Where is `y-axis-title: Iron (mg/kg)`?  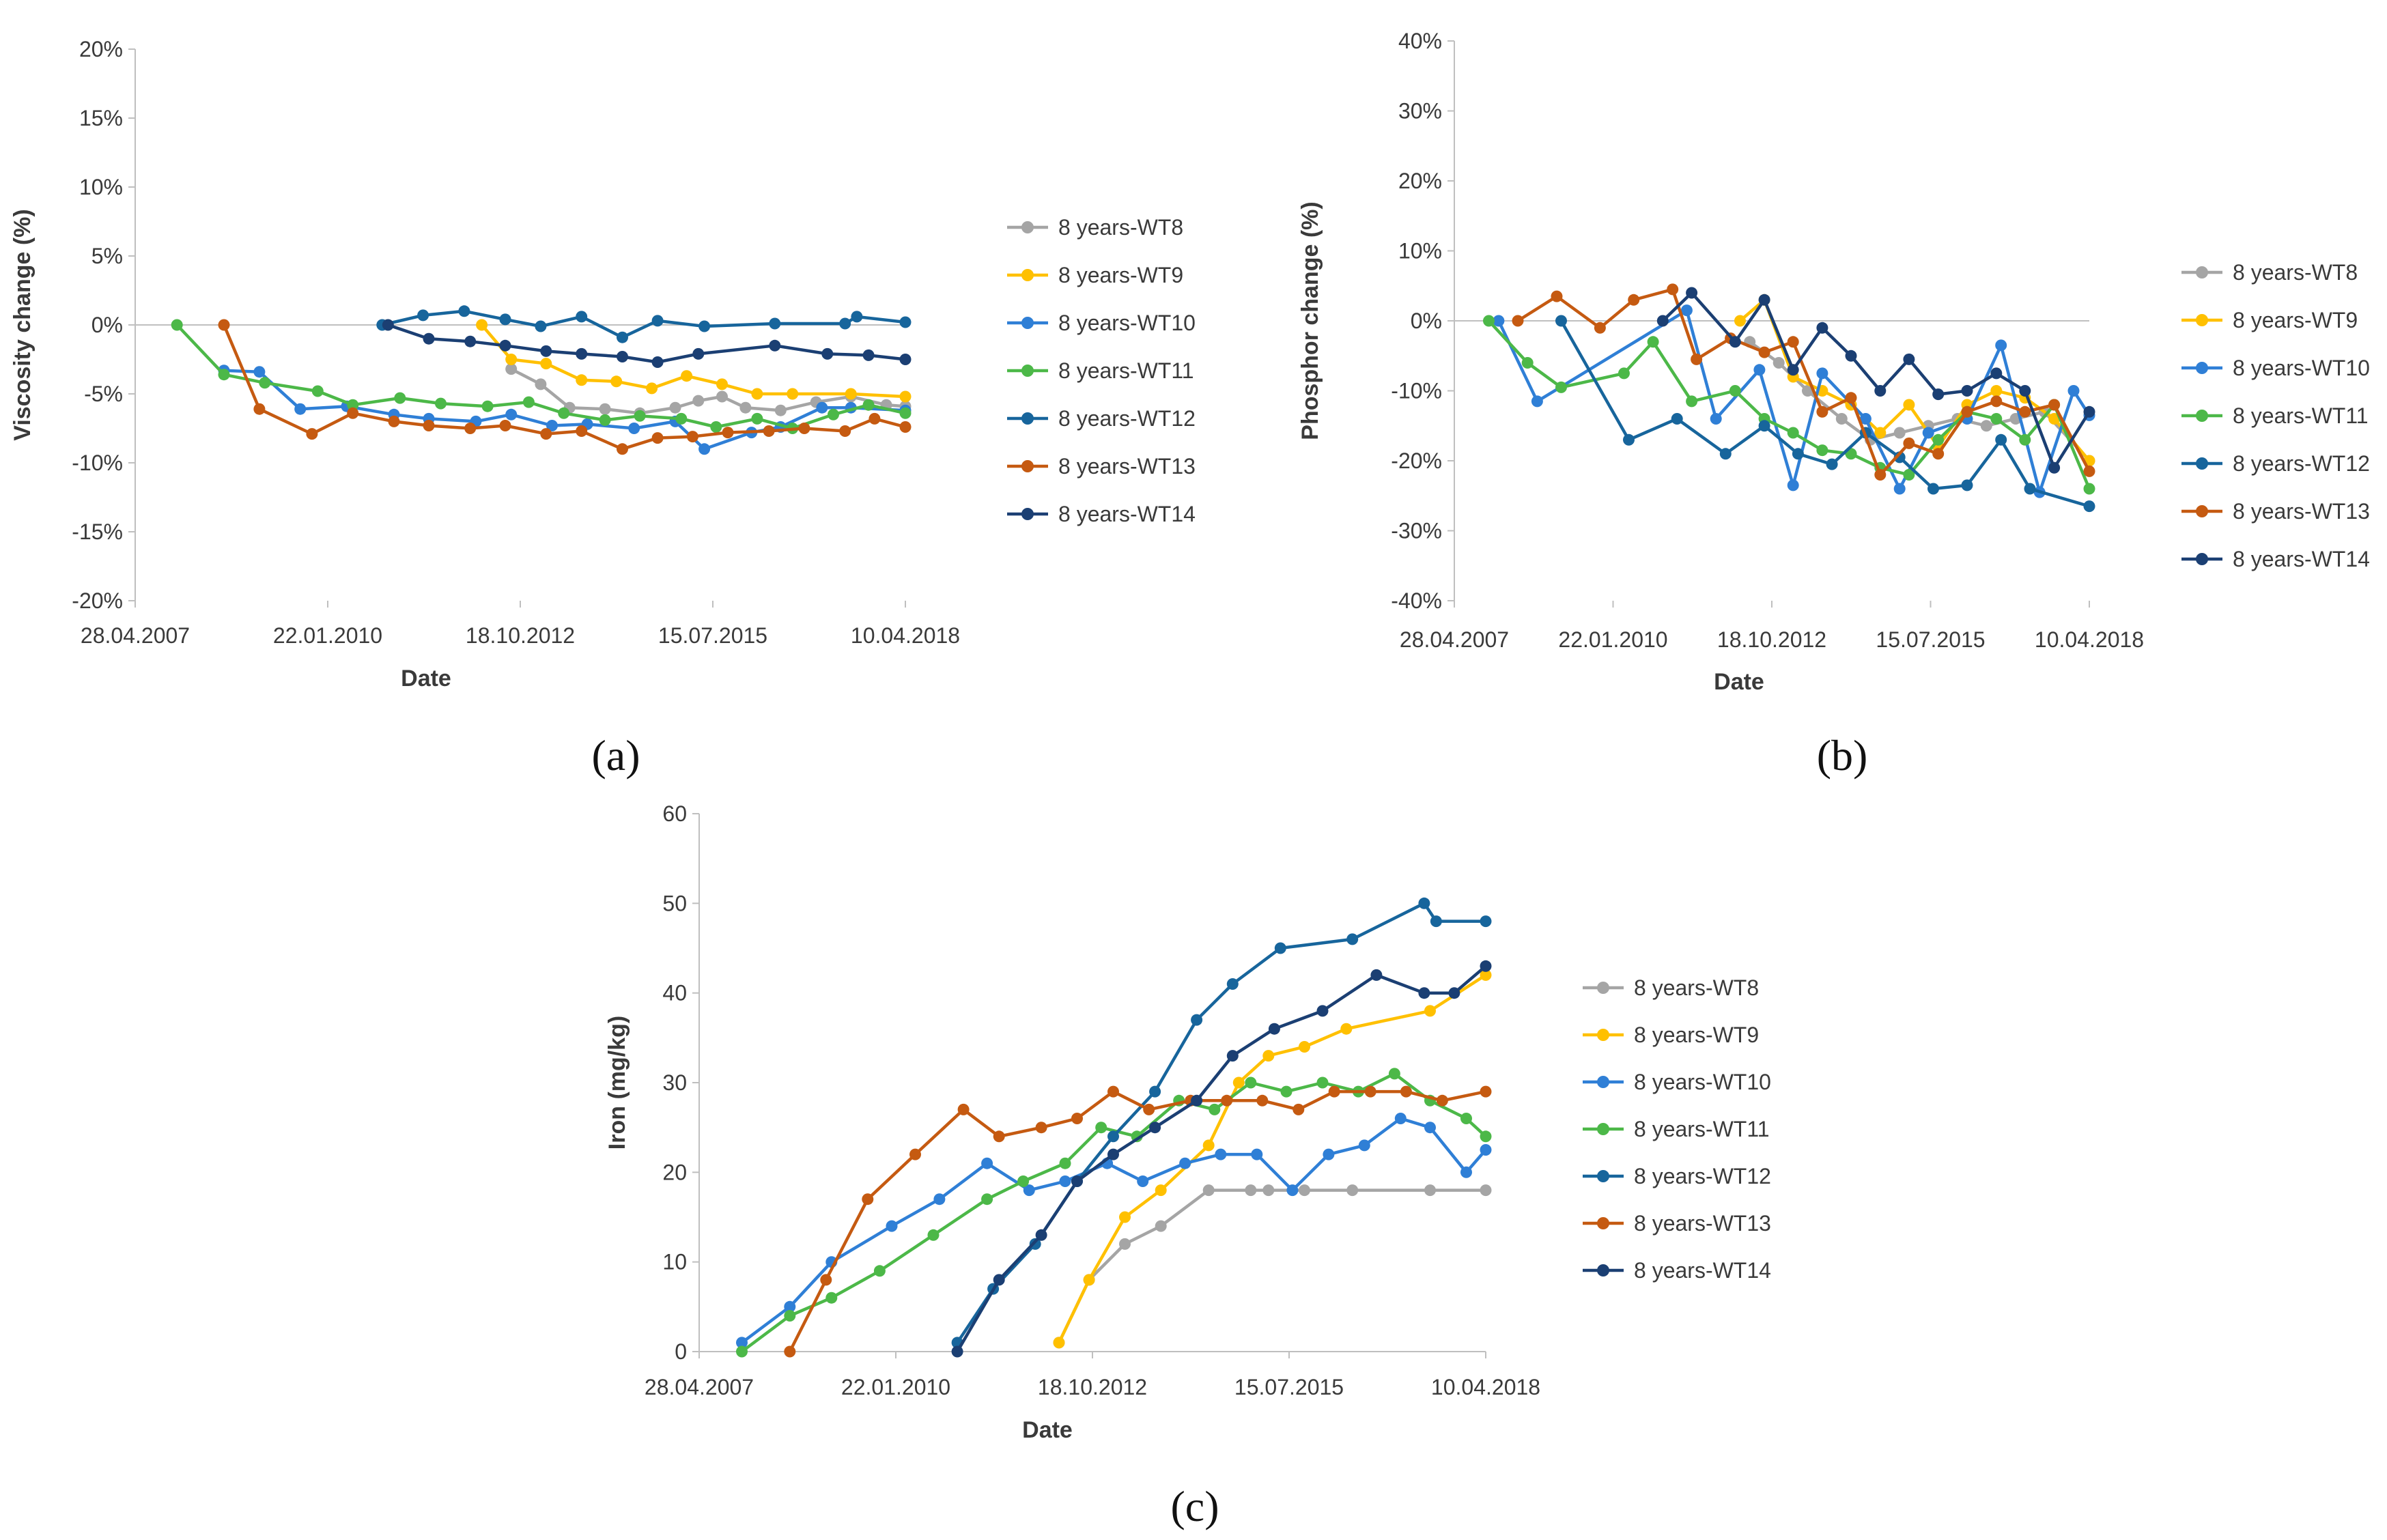 y-axis-title: Iron (mg/kg) is located at coordinates (617, 1083).